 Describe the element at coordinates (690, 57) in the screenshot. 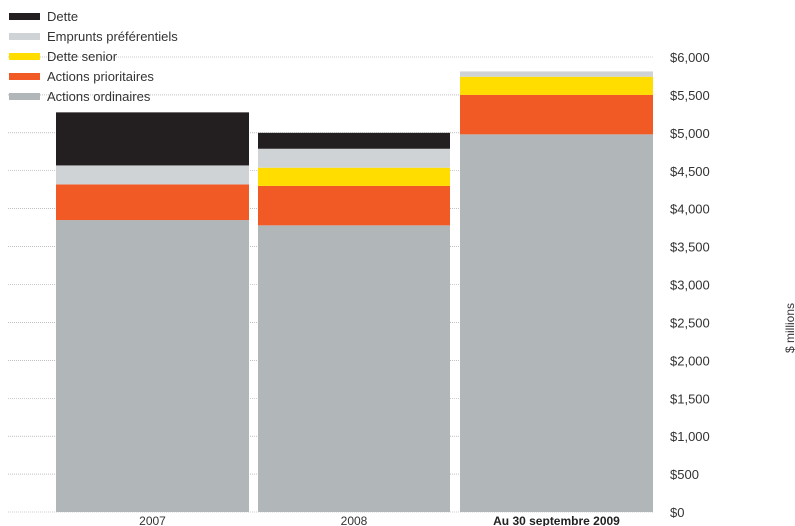

I see `y-tick-label: $6,000` at that location.